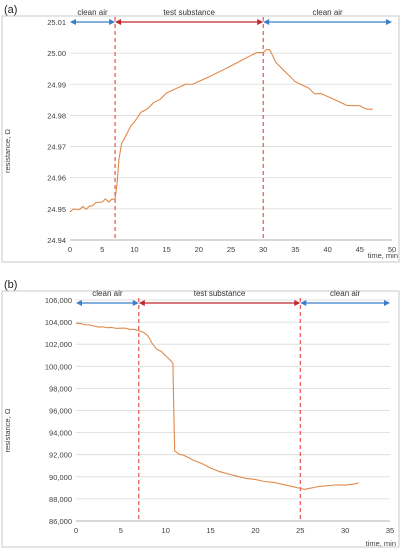  What do you see at coordinates (56, 178) in the screenshot?
I see `y-tick-label: 24.96` at bounding box center [56, 178].